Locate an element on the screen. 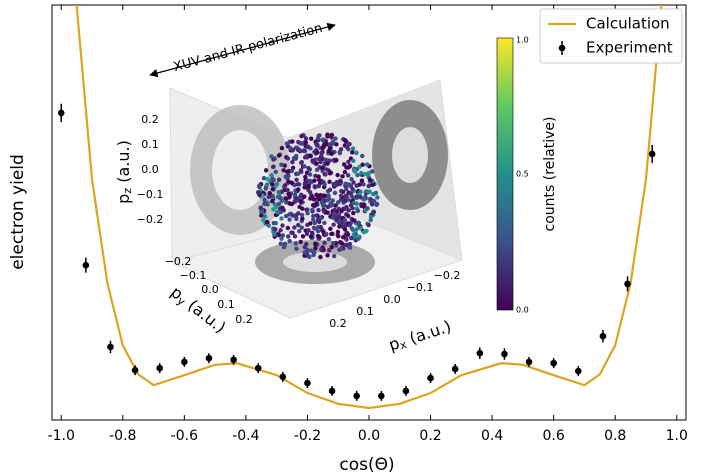 The height and width of the screenshot is (476, 704). py-tick-label: −0.1 is located at coordinates (193, 275).